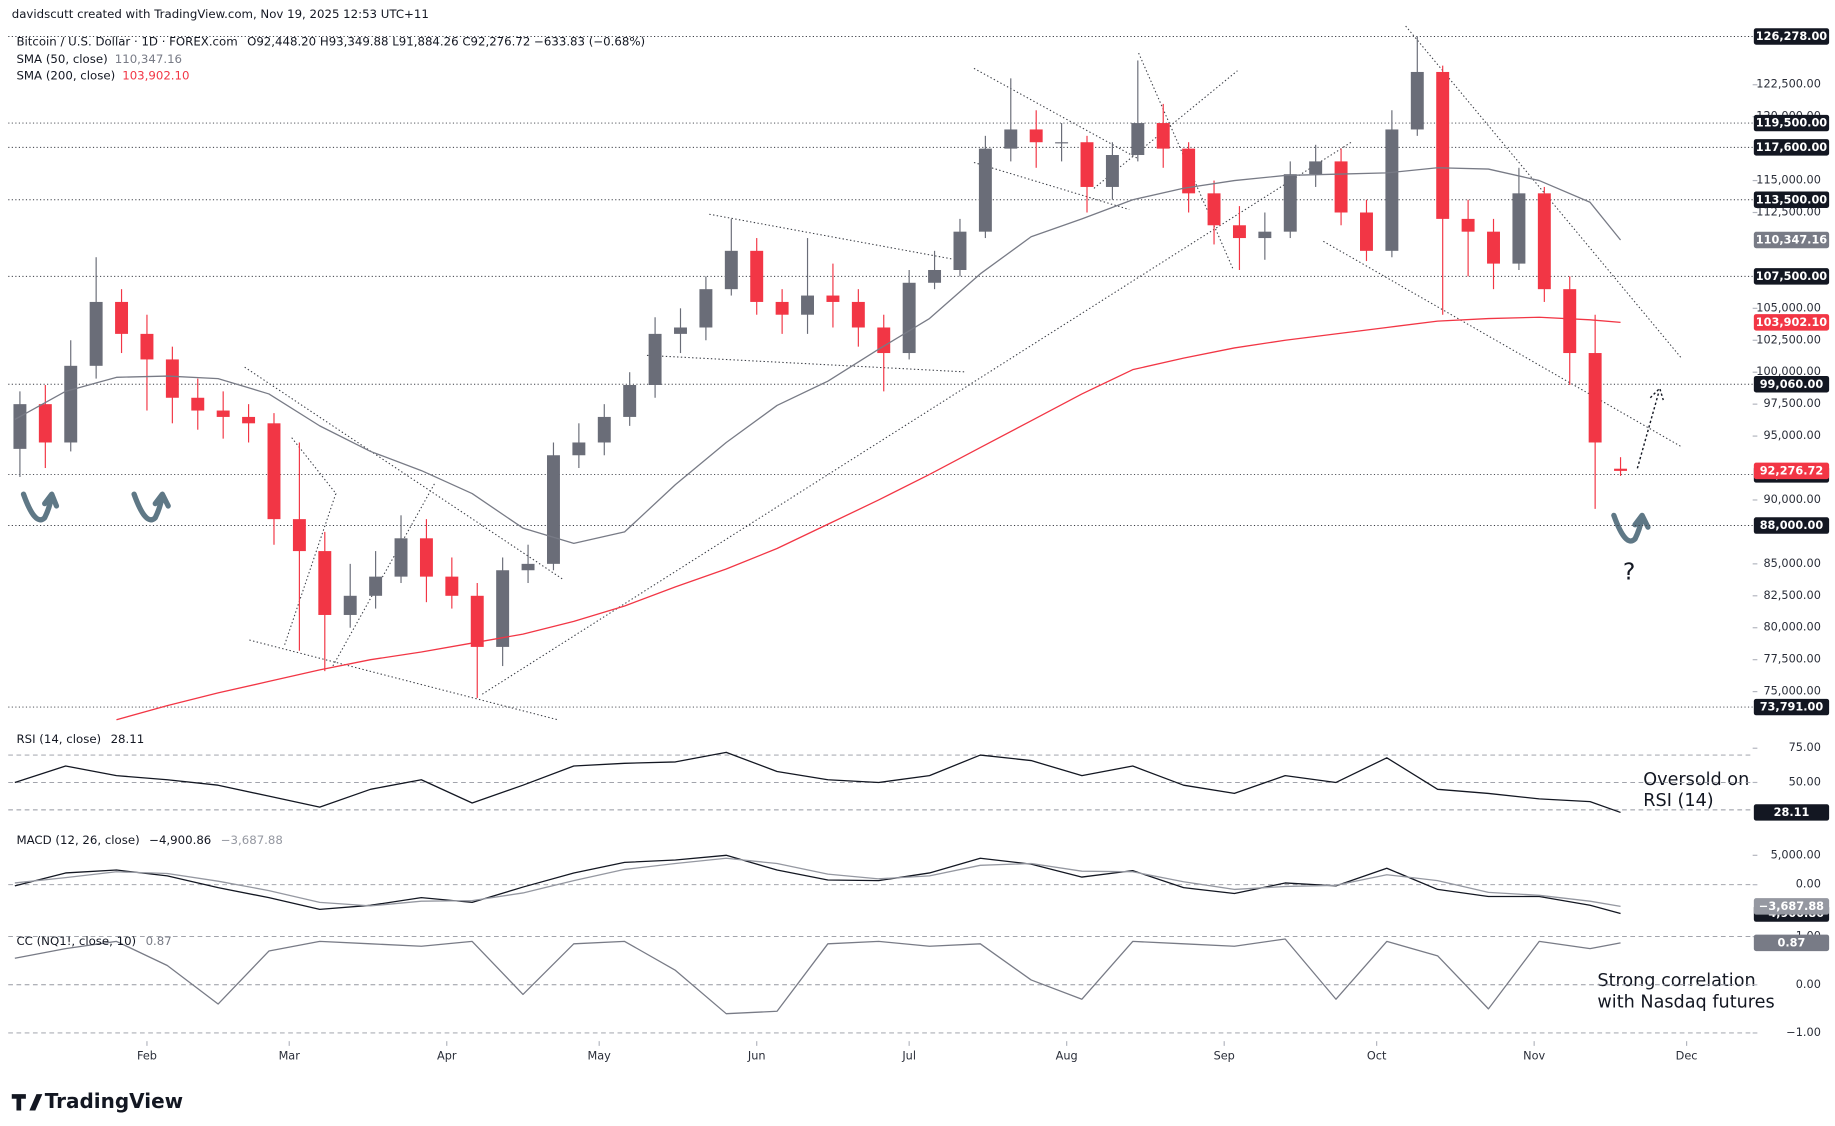  What do you see at coordinates (1805, 747) in the screenshot?
I see `y-tick-label: 75.00` at bounding box center [1805, 747].